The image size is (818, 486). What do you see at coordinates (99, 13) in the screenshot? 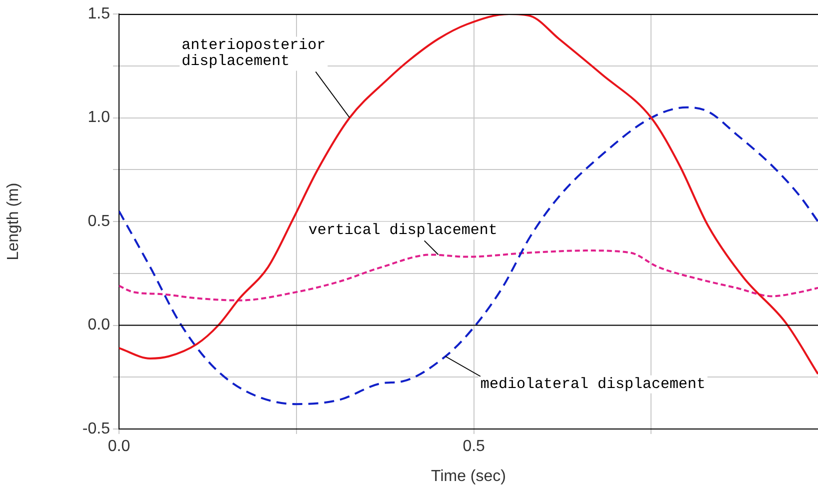
I see `y-tick-label: 1.5` at bounding box center [99, 13].